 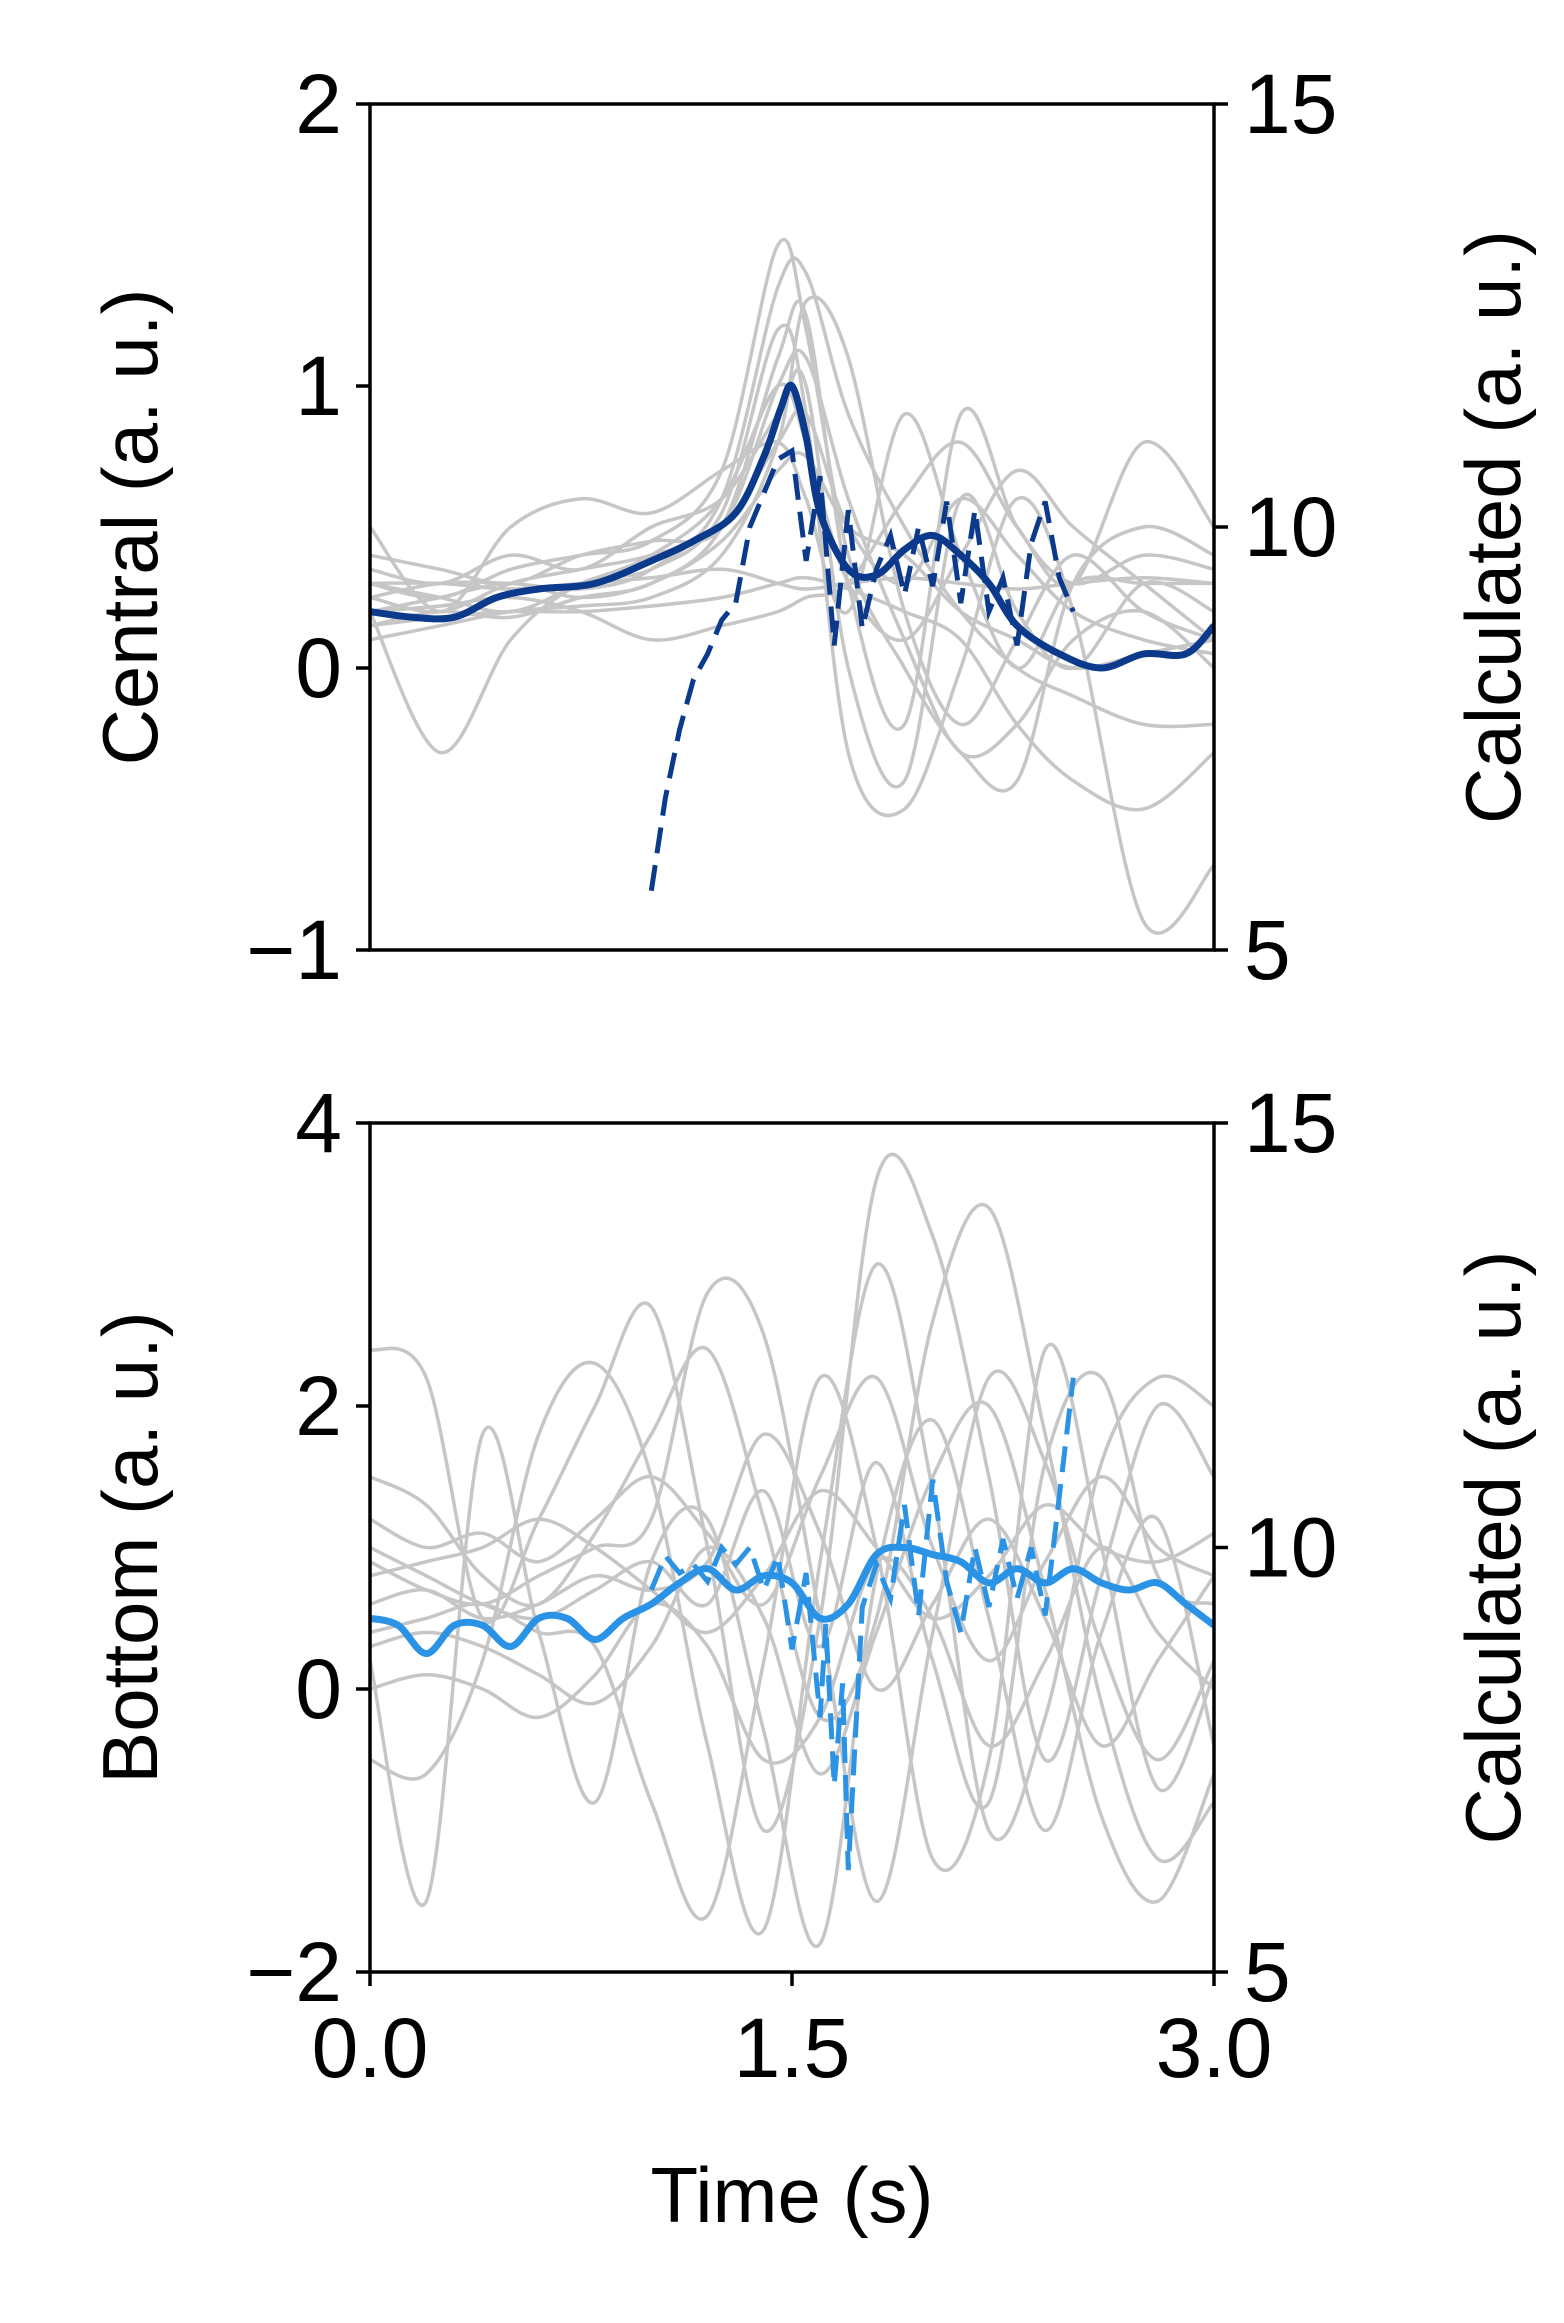 What do you see at coordinates (791, 2195) in the screenshot?
I see `x-axis-label: Time (s)` at bounding box center [791, 2195].